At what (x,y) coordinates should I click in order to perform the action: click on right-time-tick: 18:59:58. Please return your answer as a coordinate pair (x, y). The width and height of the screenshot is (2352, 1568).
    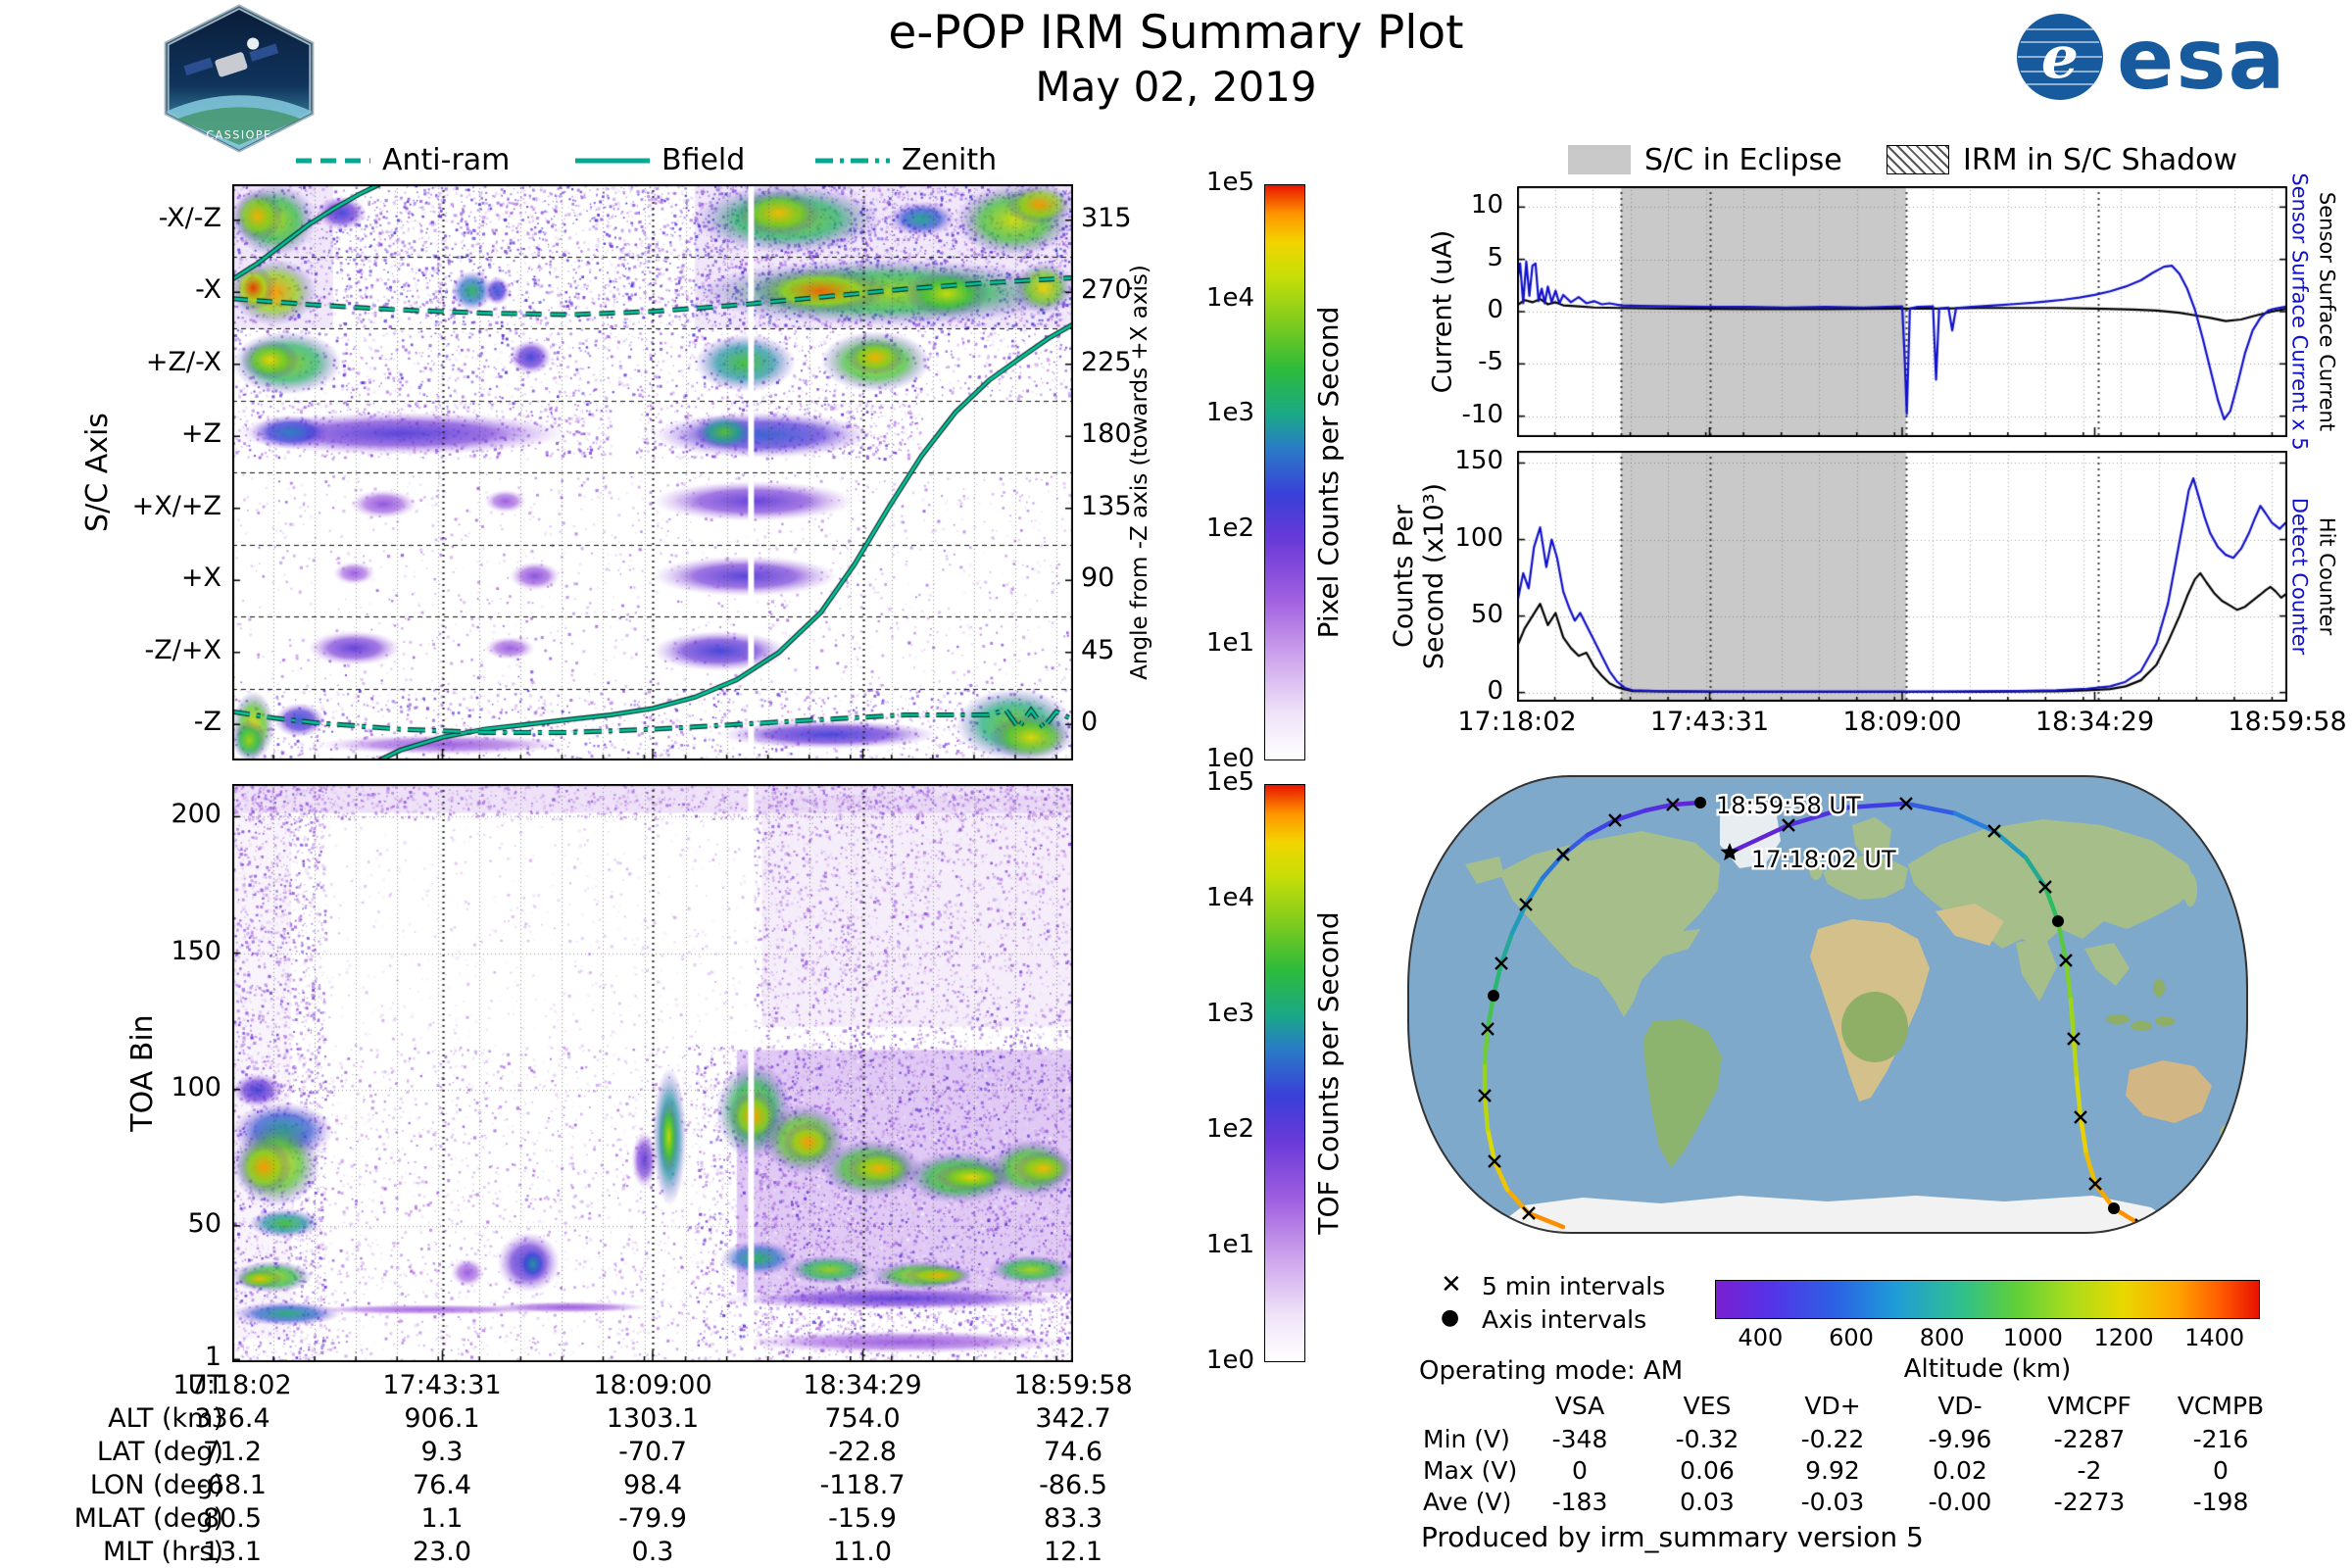
    Looking at the image, I should click on (2287, 722).